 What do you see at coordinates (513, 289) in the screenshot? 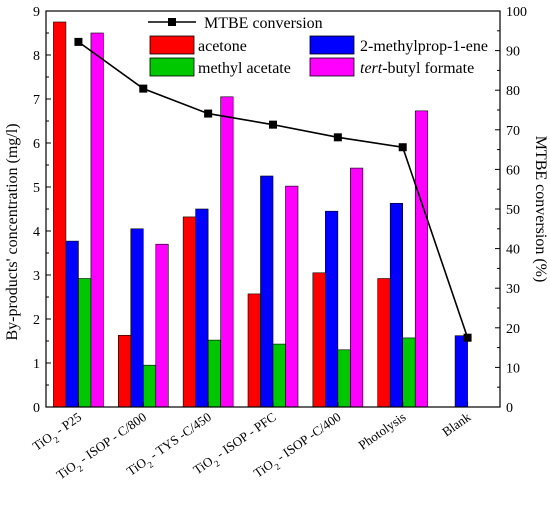
I see `y-right-tick-label: 30` at bounding box center [513, 289].